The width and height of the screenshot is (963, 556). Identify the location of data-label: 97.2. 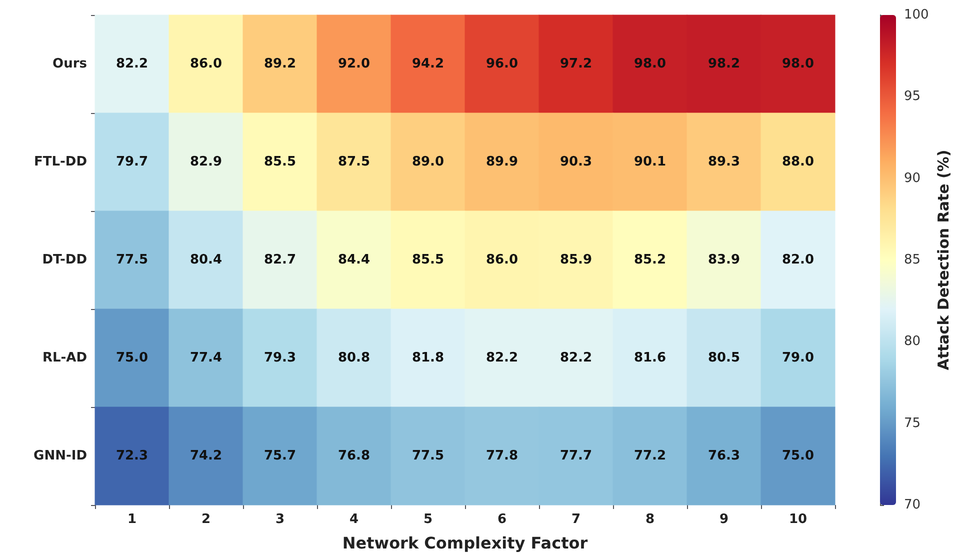
(576, 64).